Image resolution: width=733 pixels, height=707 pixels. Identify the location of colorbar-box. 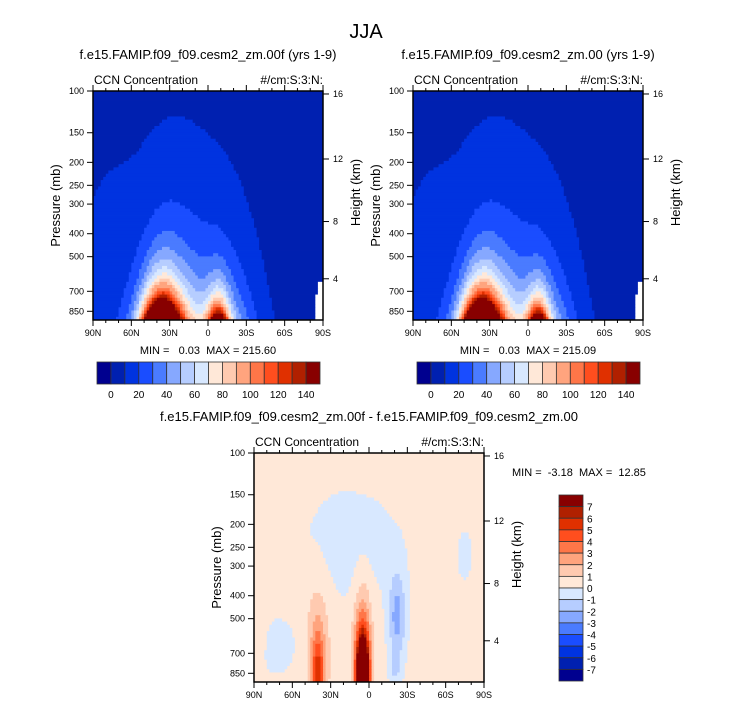
(633, 373).